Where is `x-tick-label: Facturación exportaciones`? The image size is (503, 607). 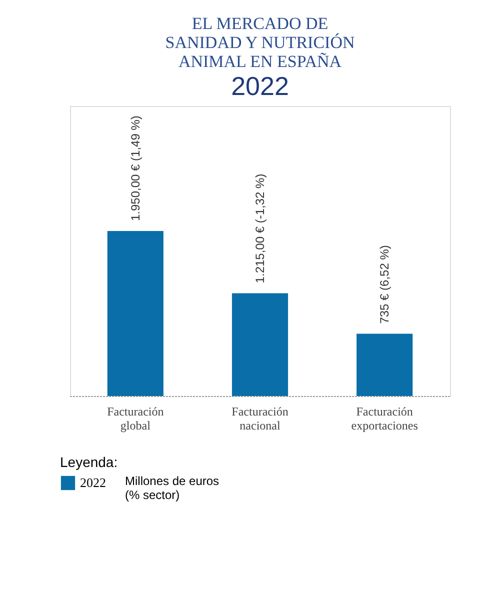 x-tick-label: Facturación exportaciones is located at coordinates (384, 418).